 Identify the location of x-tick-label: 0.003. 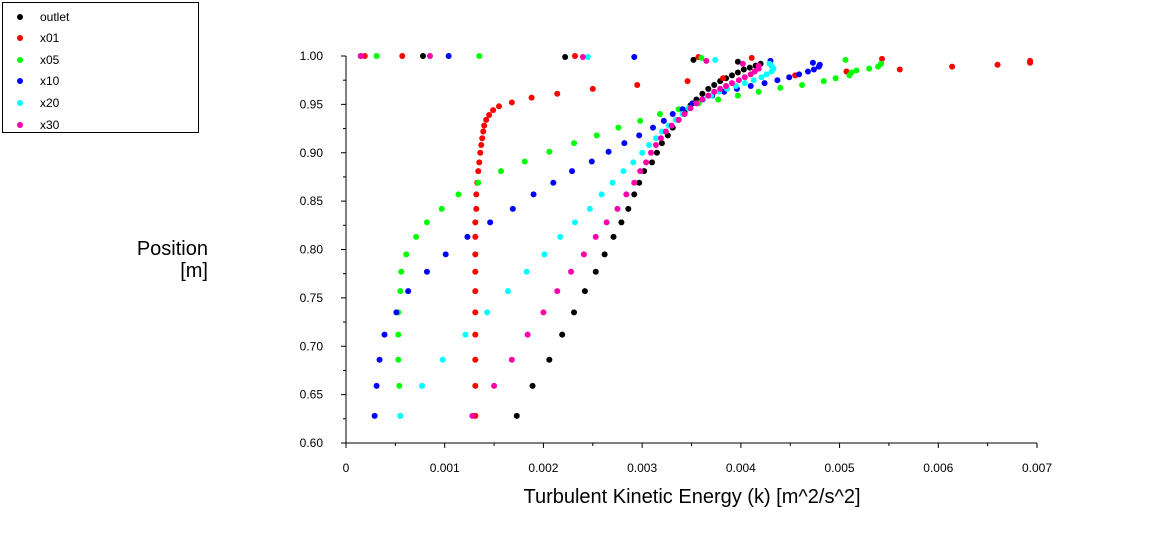
(642, 468).